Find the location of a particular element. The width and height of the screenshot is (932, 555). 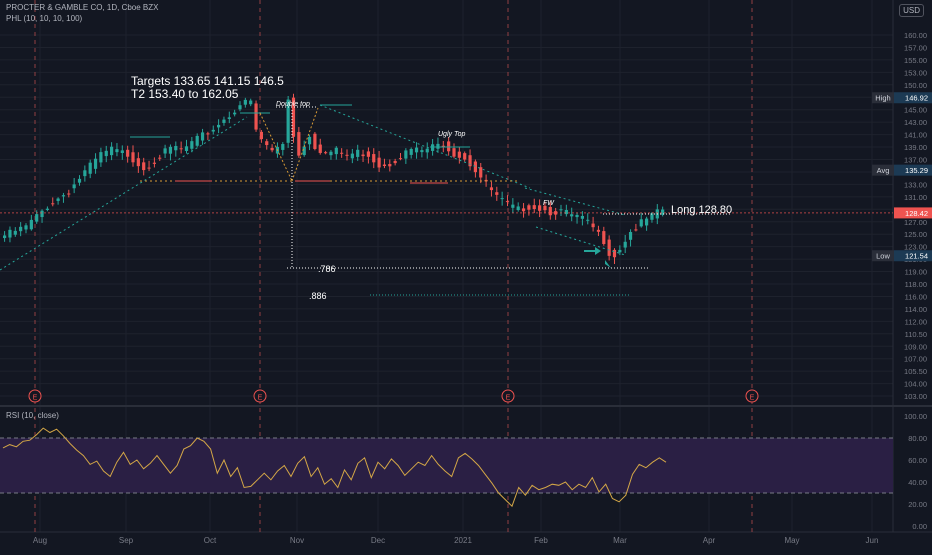

avg-tag-bg is located at coordinates (883, 170).